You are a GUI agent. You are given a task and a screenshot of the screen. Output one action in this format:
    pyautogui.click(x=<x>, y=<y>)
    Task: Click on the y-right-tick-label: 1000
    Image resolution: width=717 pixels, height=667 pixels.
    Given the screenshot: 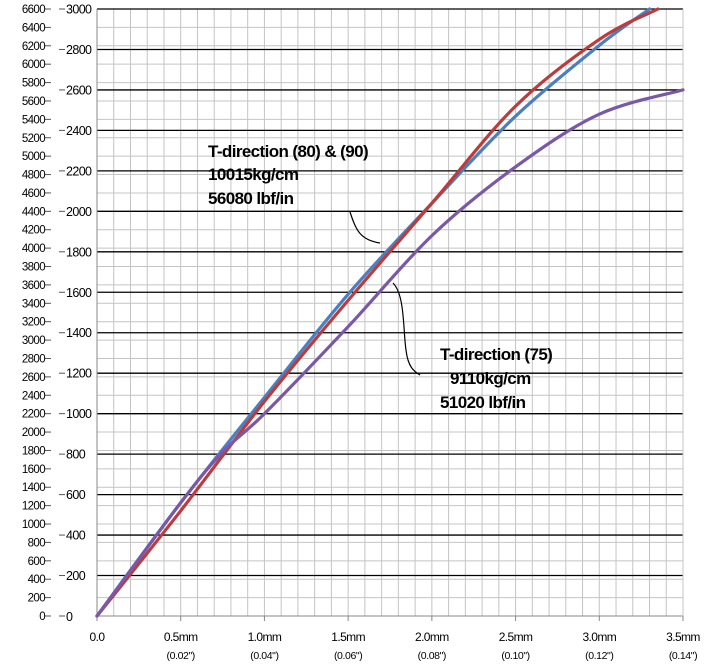 What is the action you would take?
    pyautogui.click(x=79, y=414)
    